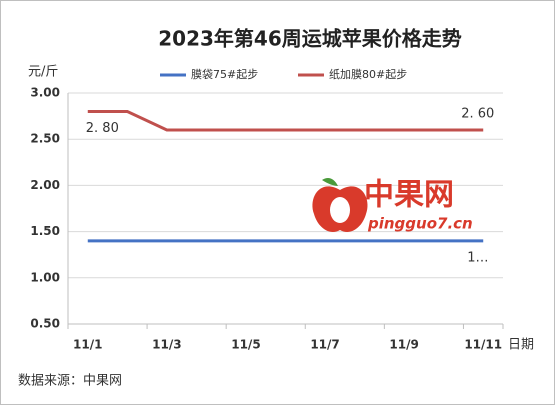 The image size is (555, 405). Describe the element at coordinates (45, 324) in the screenshot. I see `y-tick-label: 0.50` at that location.